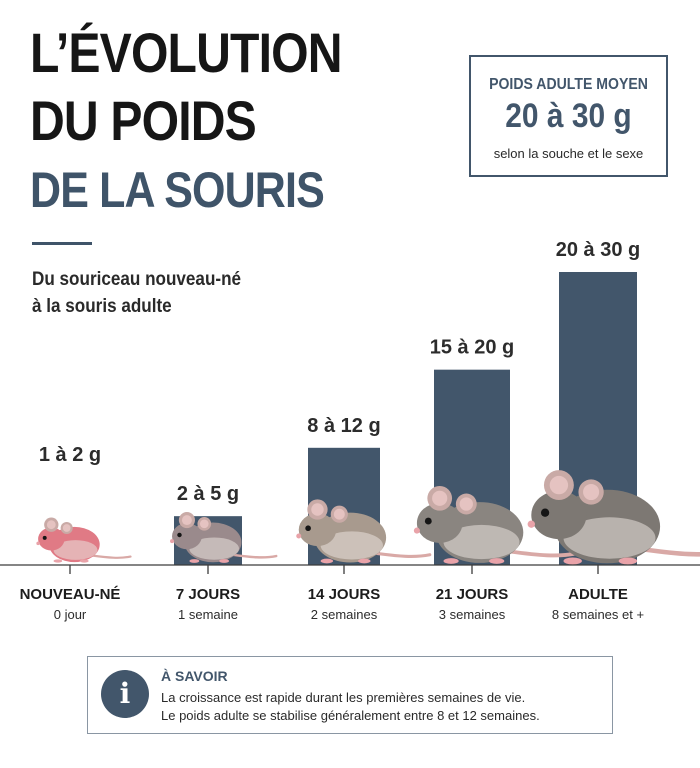  I want to click on category-label: 14 JOURS, so click(344, 594).